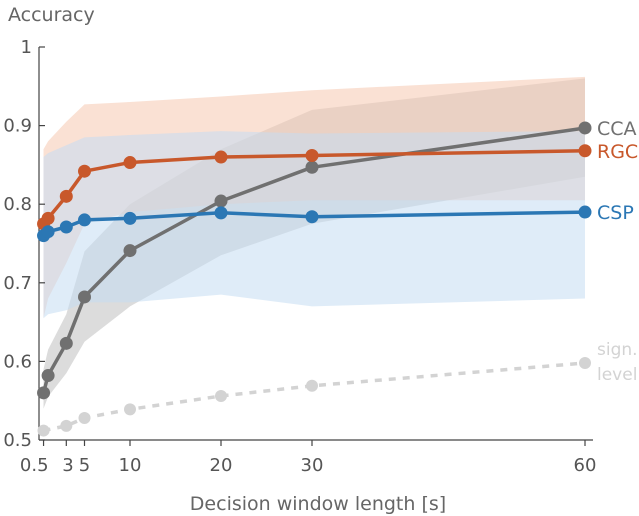  What do you see at coordinates (17, 361) in the screenshot?
I see `y-tick-label: 0.6` at bounding box center [17, 361].